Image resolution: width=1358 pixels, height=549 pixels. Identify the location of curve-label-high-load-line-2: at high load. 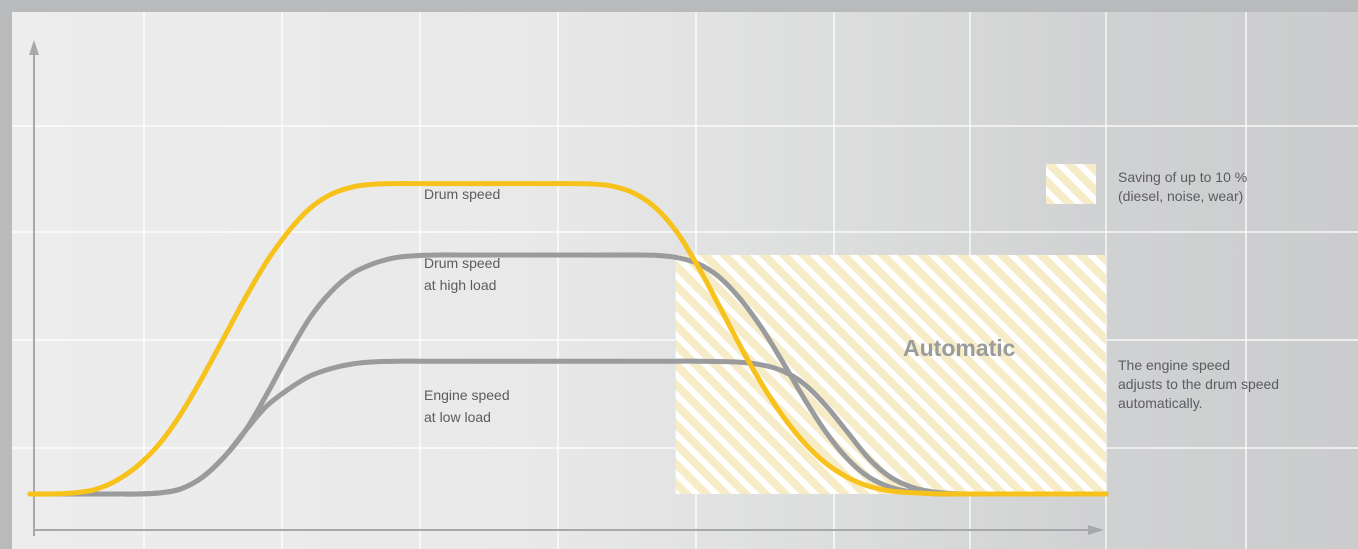
(460, 285).